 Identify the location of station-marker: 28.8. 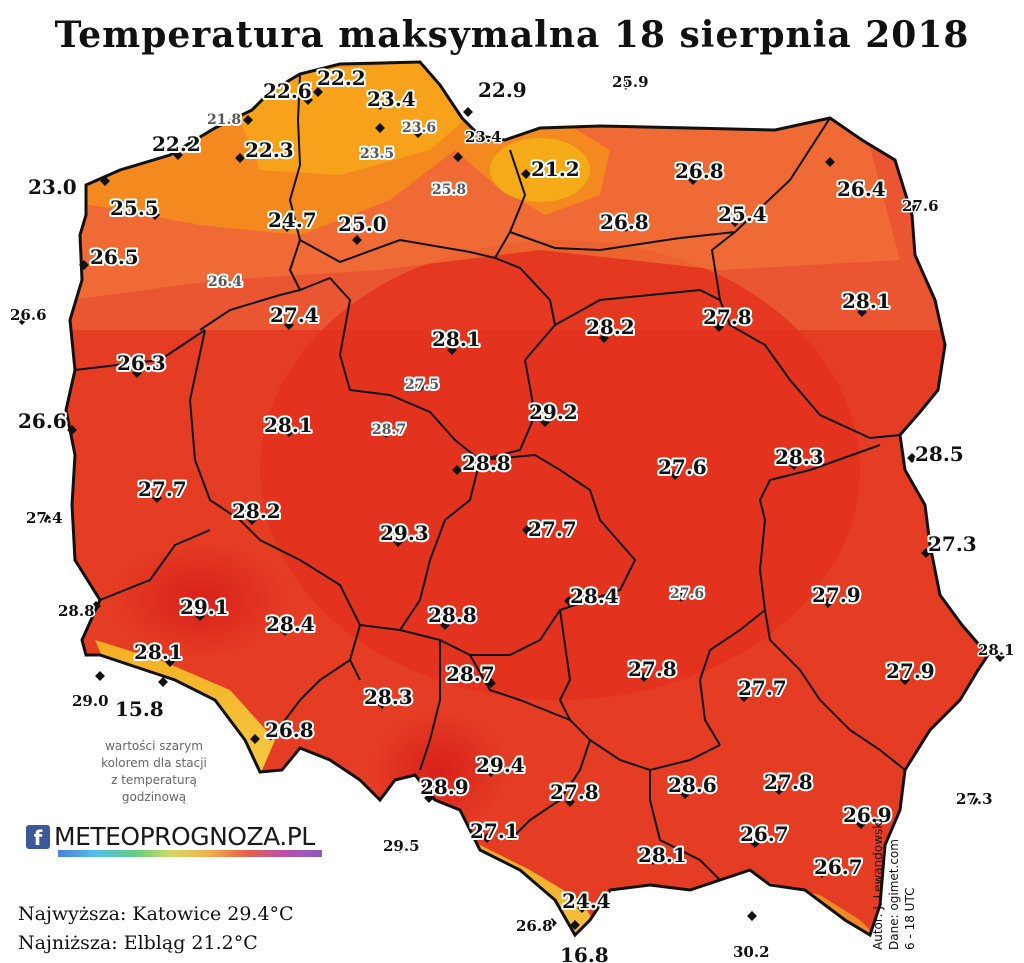
(79, 611).